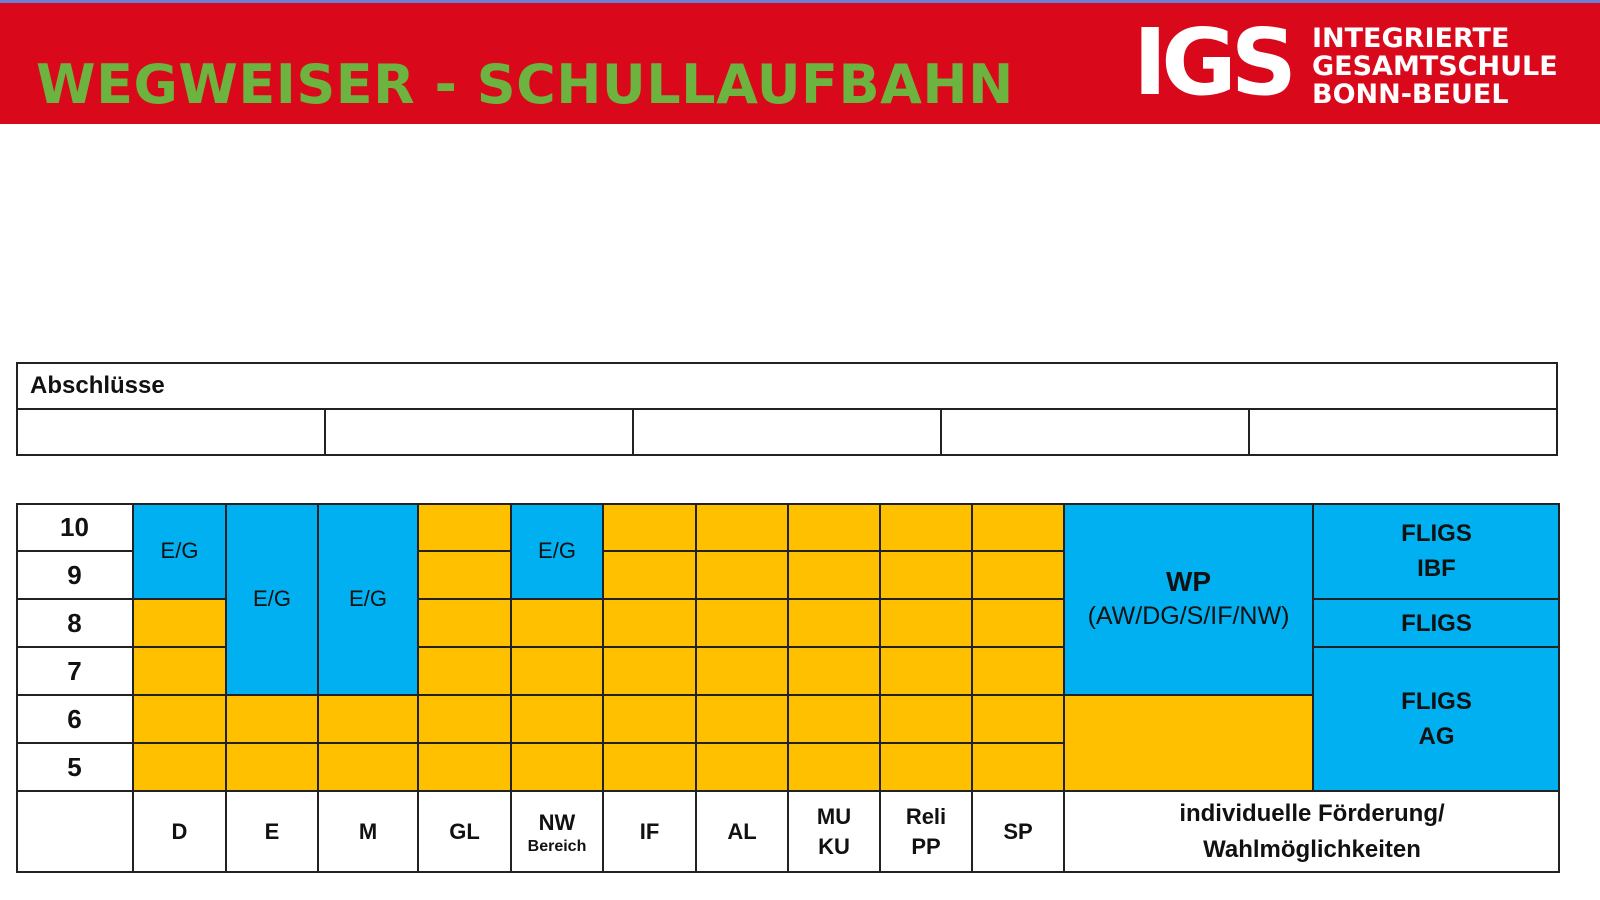  Describe the element at coordinates (926, 816) in the screenshot. I see `subject-label-reli: Reli` at that location.